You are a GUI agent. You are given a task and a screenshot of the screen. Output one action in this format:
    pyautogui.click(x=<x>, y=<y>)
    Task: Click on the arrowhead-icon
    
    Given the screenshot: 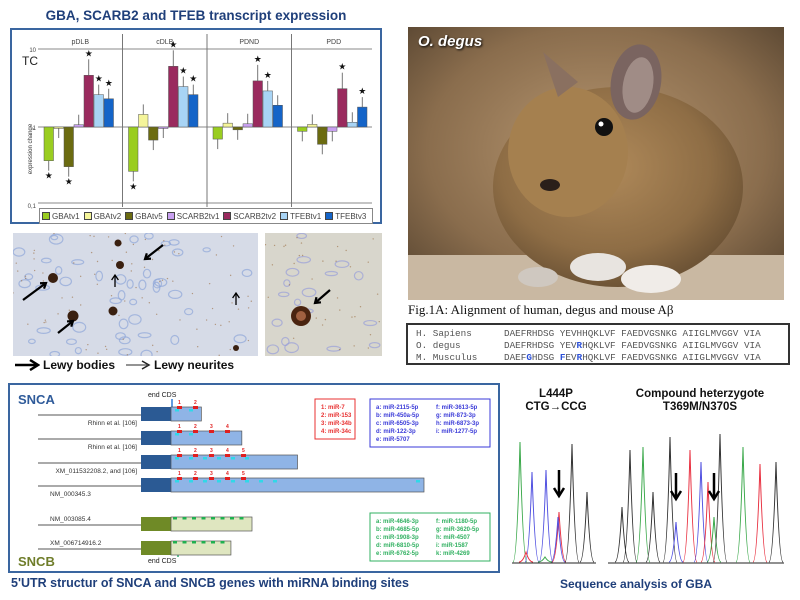 What is the action you would take?
    pyautogui.click(x=559, y=493)
    